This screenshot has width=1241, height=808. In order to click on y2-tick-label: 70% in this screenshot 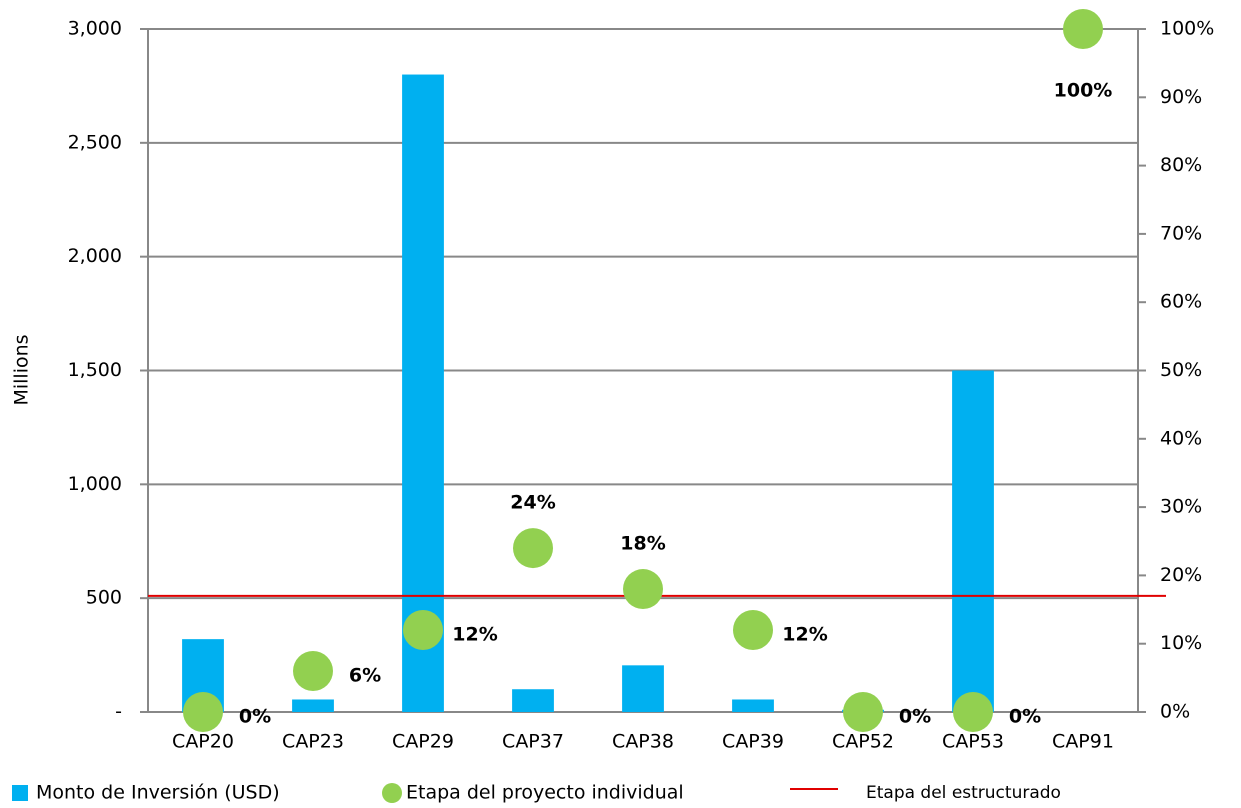, I will do `click(1181, 233)`.